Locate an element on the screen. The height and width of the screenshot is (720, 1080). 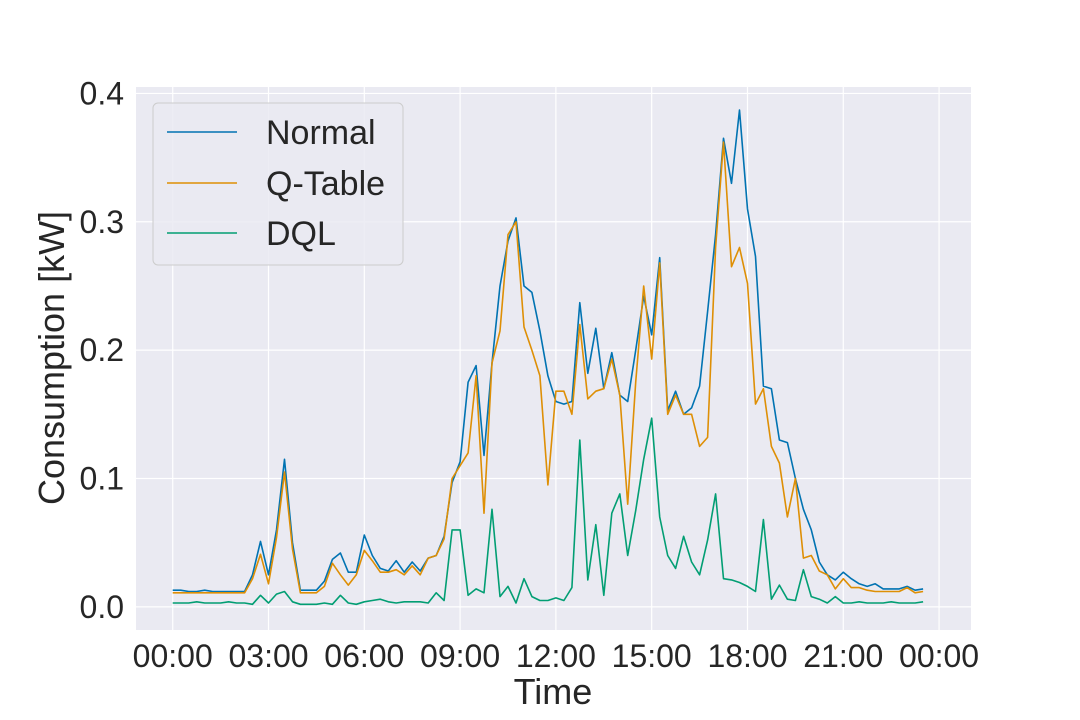
legend-label-qtable: Q-Table is located at coordinates (325, 184).